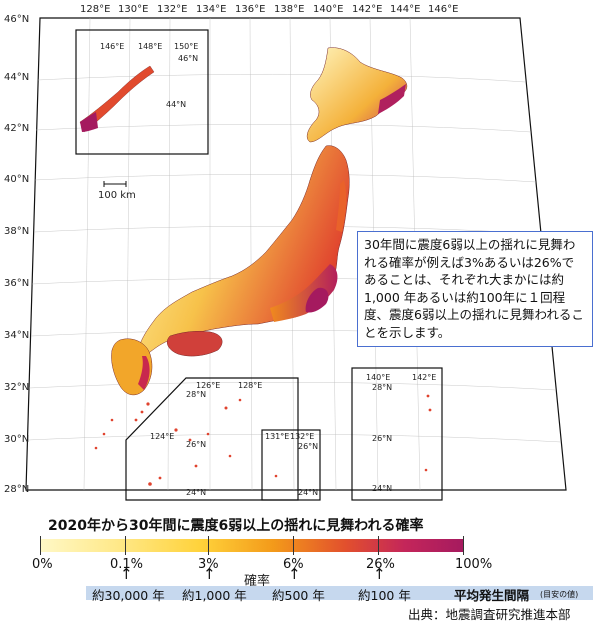 The height and width of the screenshot is (625, 606). I want to click on inset-okinotori-frame, so click(291, 465).